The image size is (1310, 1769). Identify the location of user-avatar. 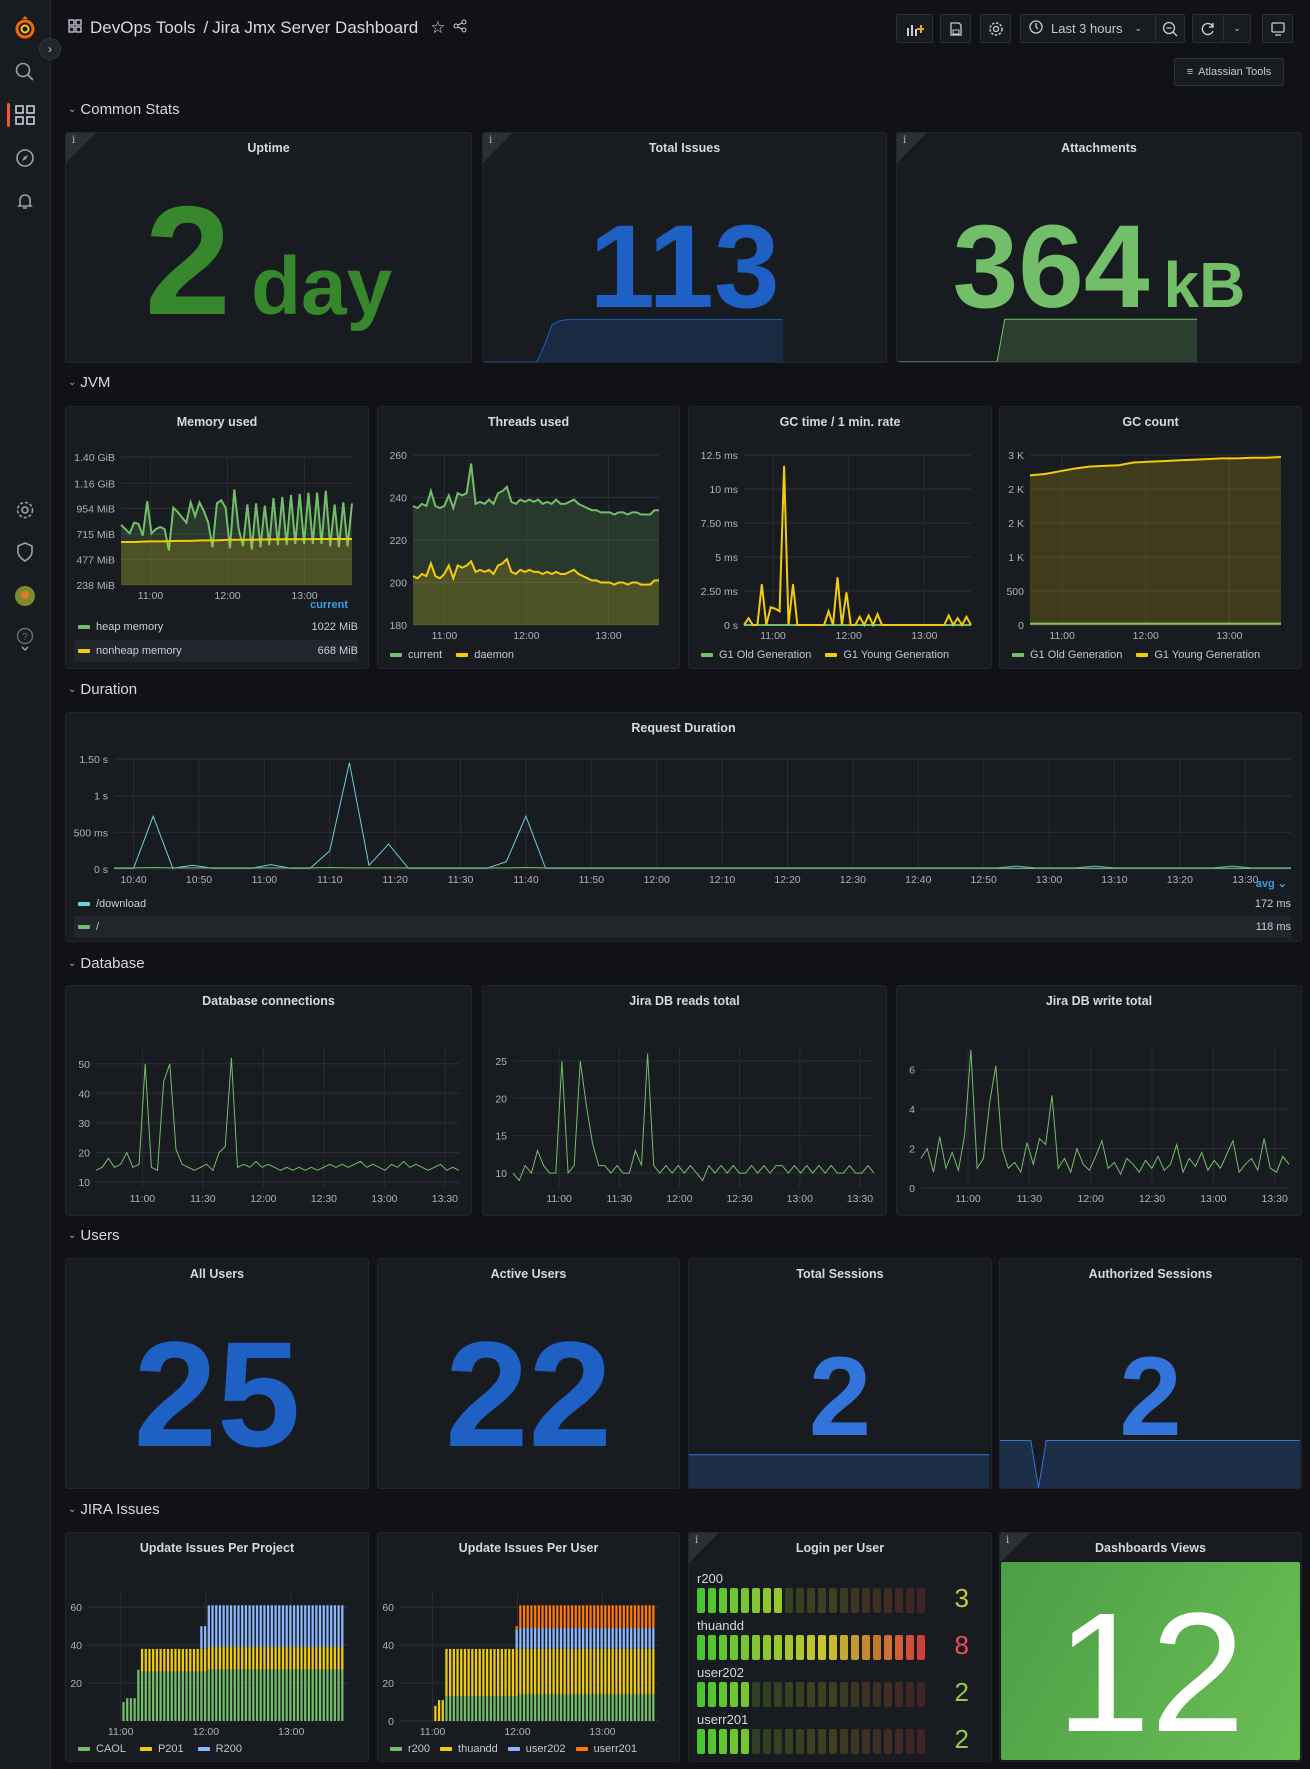
(25, 596).